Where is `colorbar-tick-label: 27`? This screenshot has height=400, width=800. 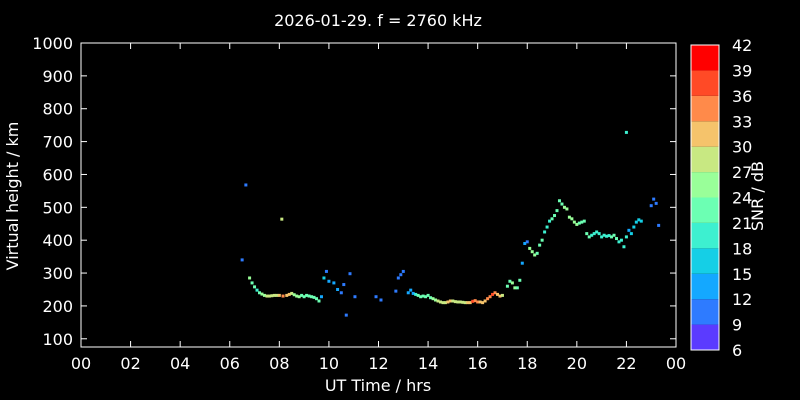 colorbar-tick-label: 27 is located at coordinates (742, 172).